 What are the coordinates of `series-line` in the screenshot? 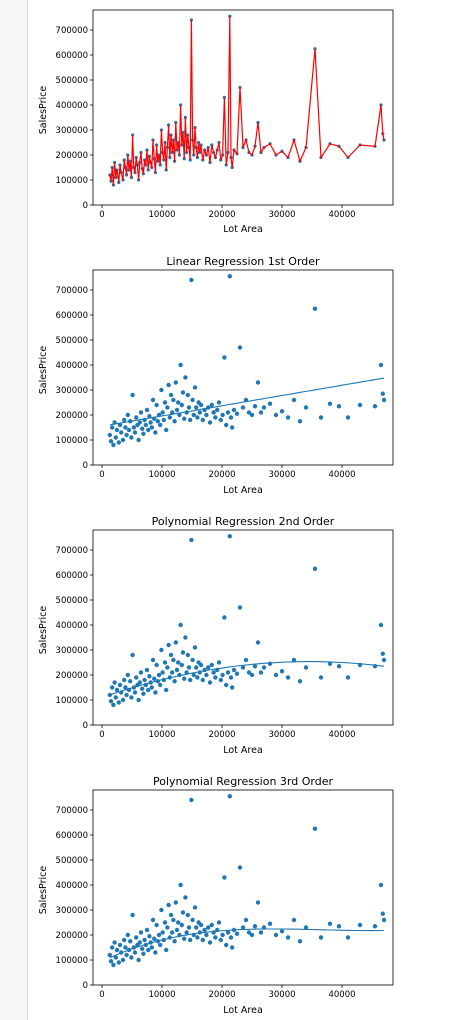 It's located at (247, 101).